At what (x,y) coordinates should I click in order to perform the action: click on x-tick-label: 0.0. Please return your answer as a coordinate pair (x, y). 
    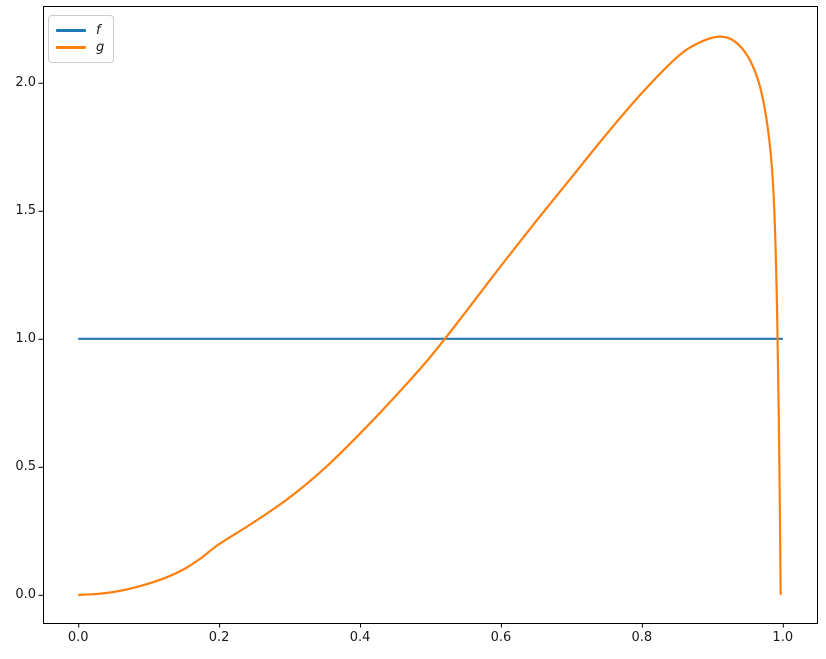
    Looking at the image, I should click on (78, 637).